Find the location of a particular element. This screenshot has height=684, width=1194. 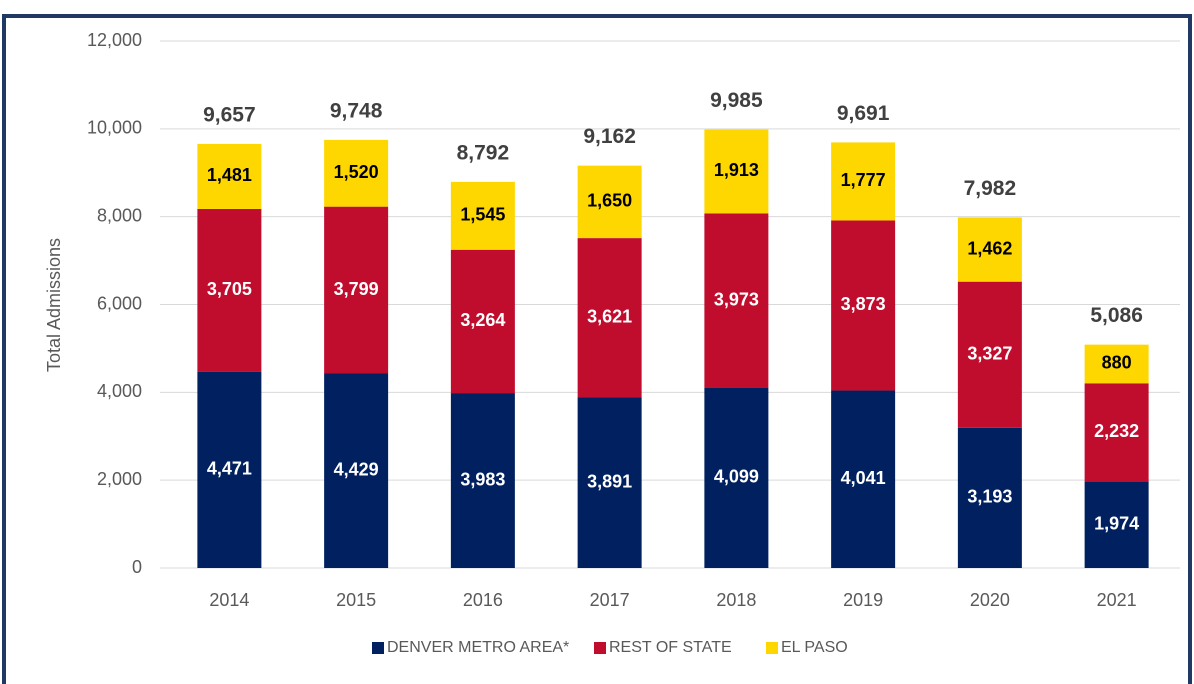

data-label: 3,705 is located at coordinates (229, 289).